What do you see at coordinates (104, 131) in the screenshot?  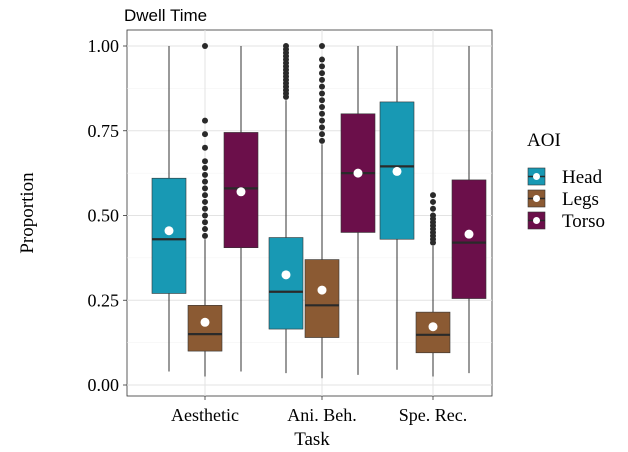 I see `y-tick-label: 0.75` at bounding box center [104, 131].